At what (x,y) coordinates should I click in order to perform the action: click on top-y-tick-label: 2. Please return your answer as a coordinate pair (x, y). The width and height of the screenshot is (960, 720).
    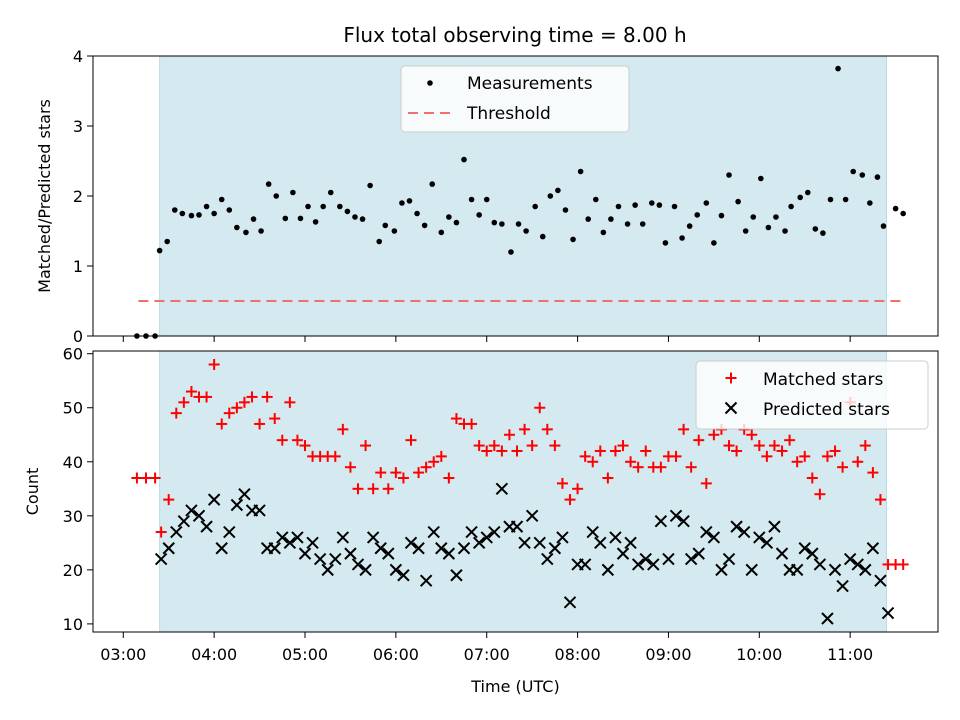
    Looking at the image, I should click on (78, 196).